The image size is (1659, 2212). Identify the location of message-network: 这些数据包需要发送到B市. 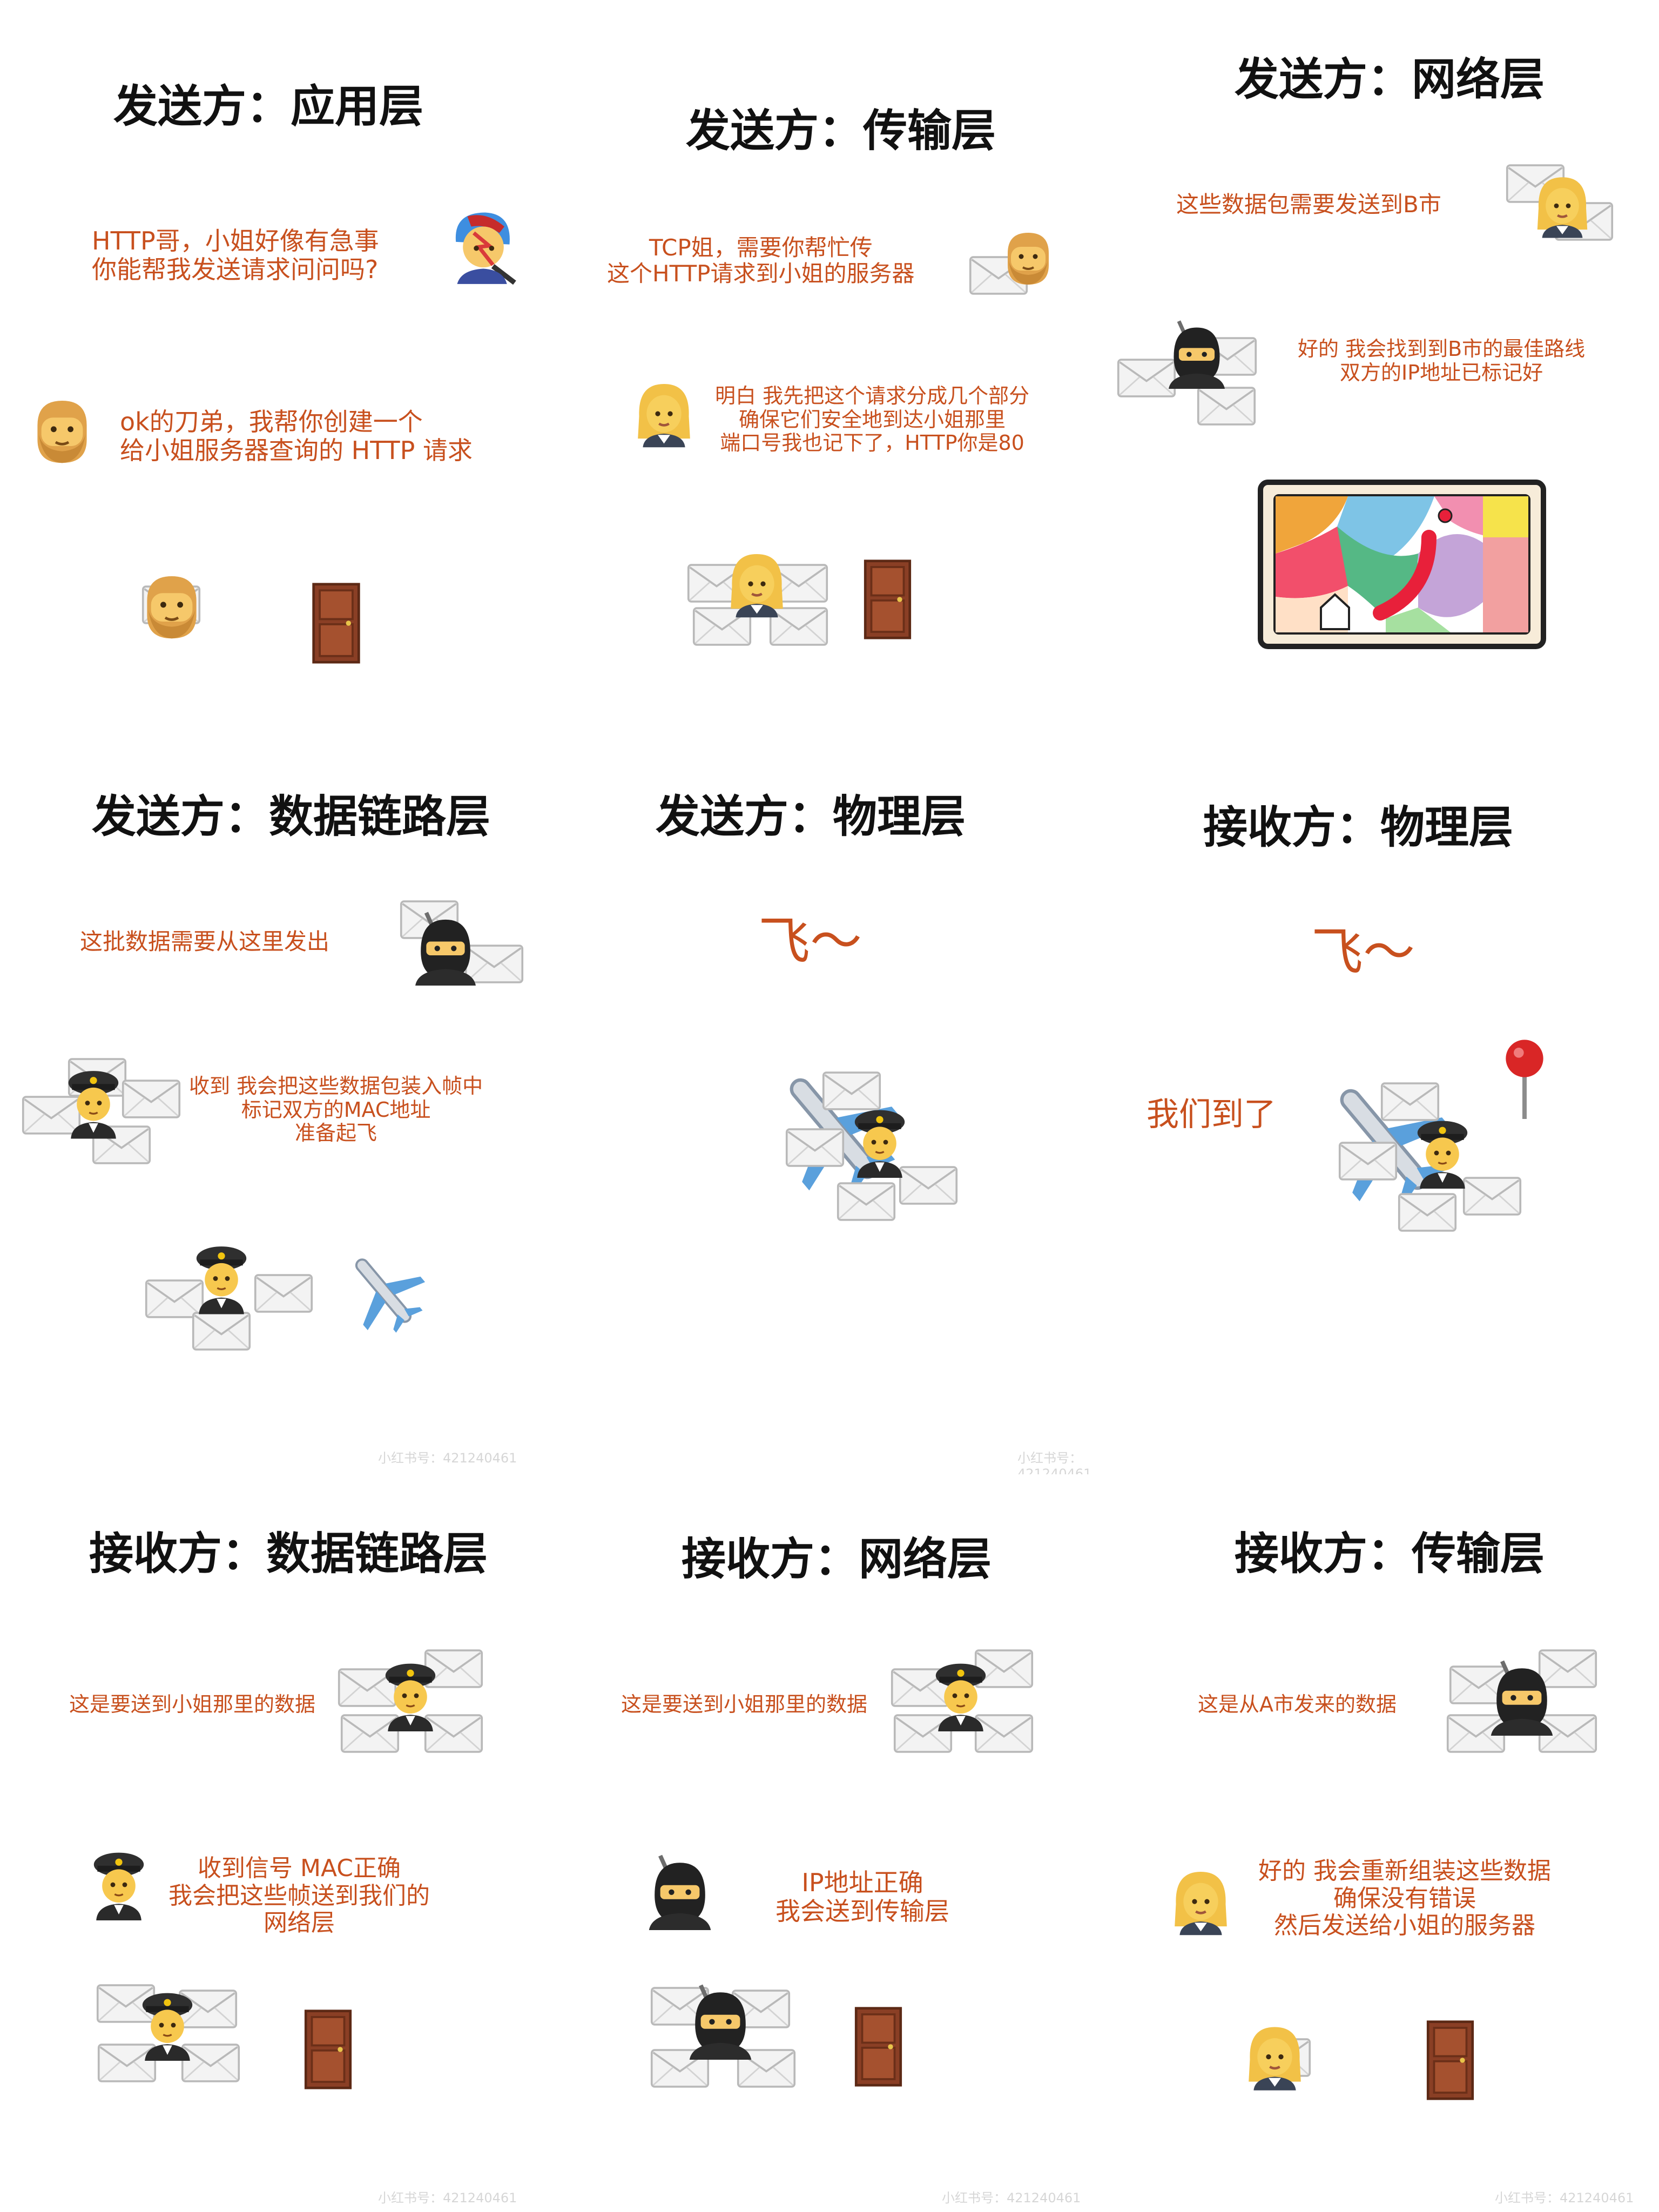
(1308, 204).